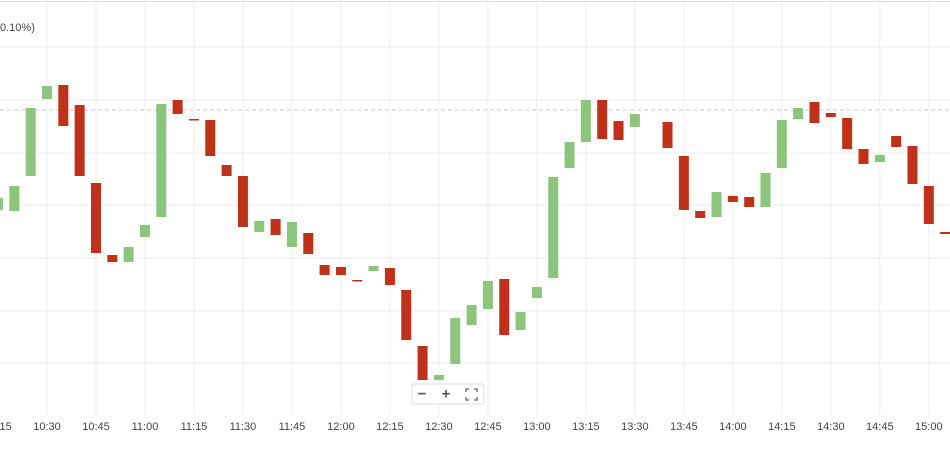 The height and width of the screenshot is (450, 950). What do you see at coordinates (929, 427) in the screenshot?
I see `x-tick-label: 15:00` at bounding box center [929, 427].